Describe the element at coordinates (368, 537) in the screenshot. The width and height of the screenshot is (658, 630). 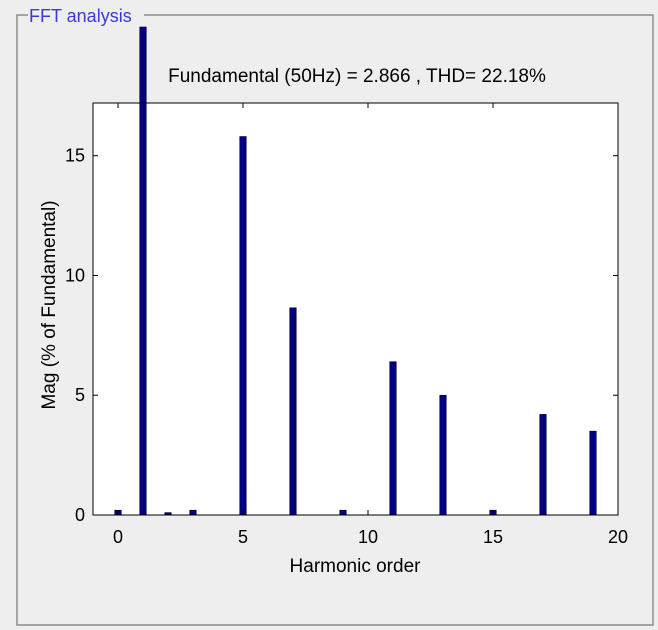
I see `x-tick-label: 10` at that location.